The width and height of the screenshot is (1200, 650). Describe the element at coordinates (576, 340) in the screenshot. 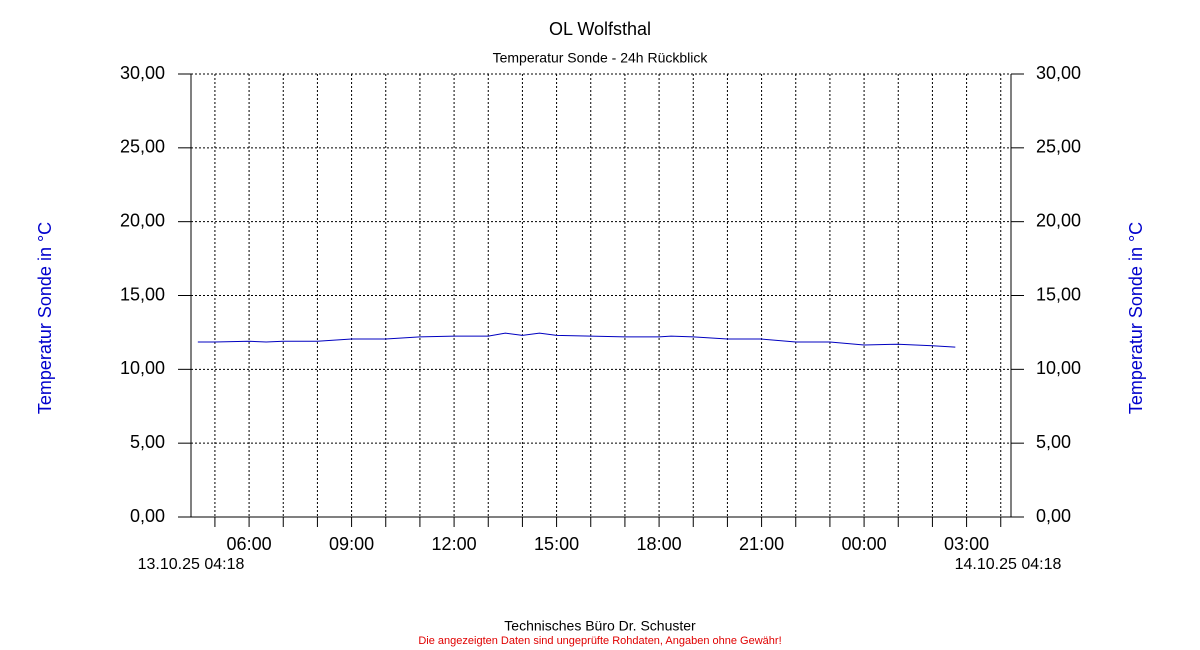

I see `data-line` at that location.